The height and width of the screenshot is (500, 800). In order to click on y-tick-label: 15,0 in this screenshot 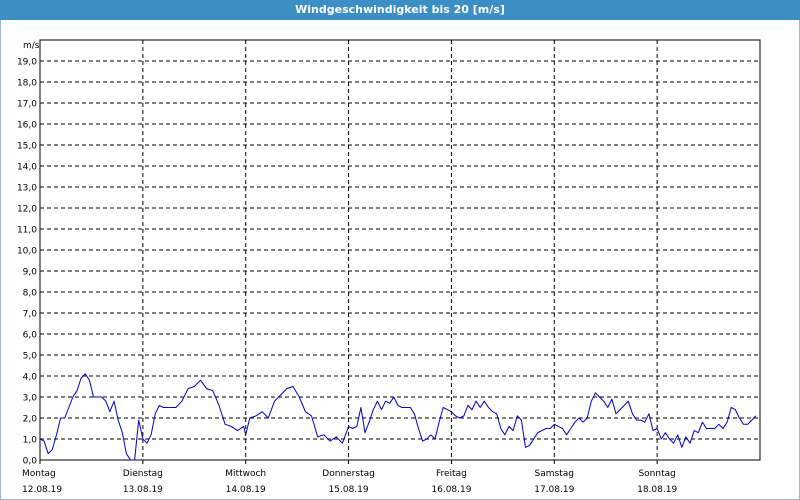, I will do `click(27, 147)`.